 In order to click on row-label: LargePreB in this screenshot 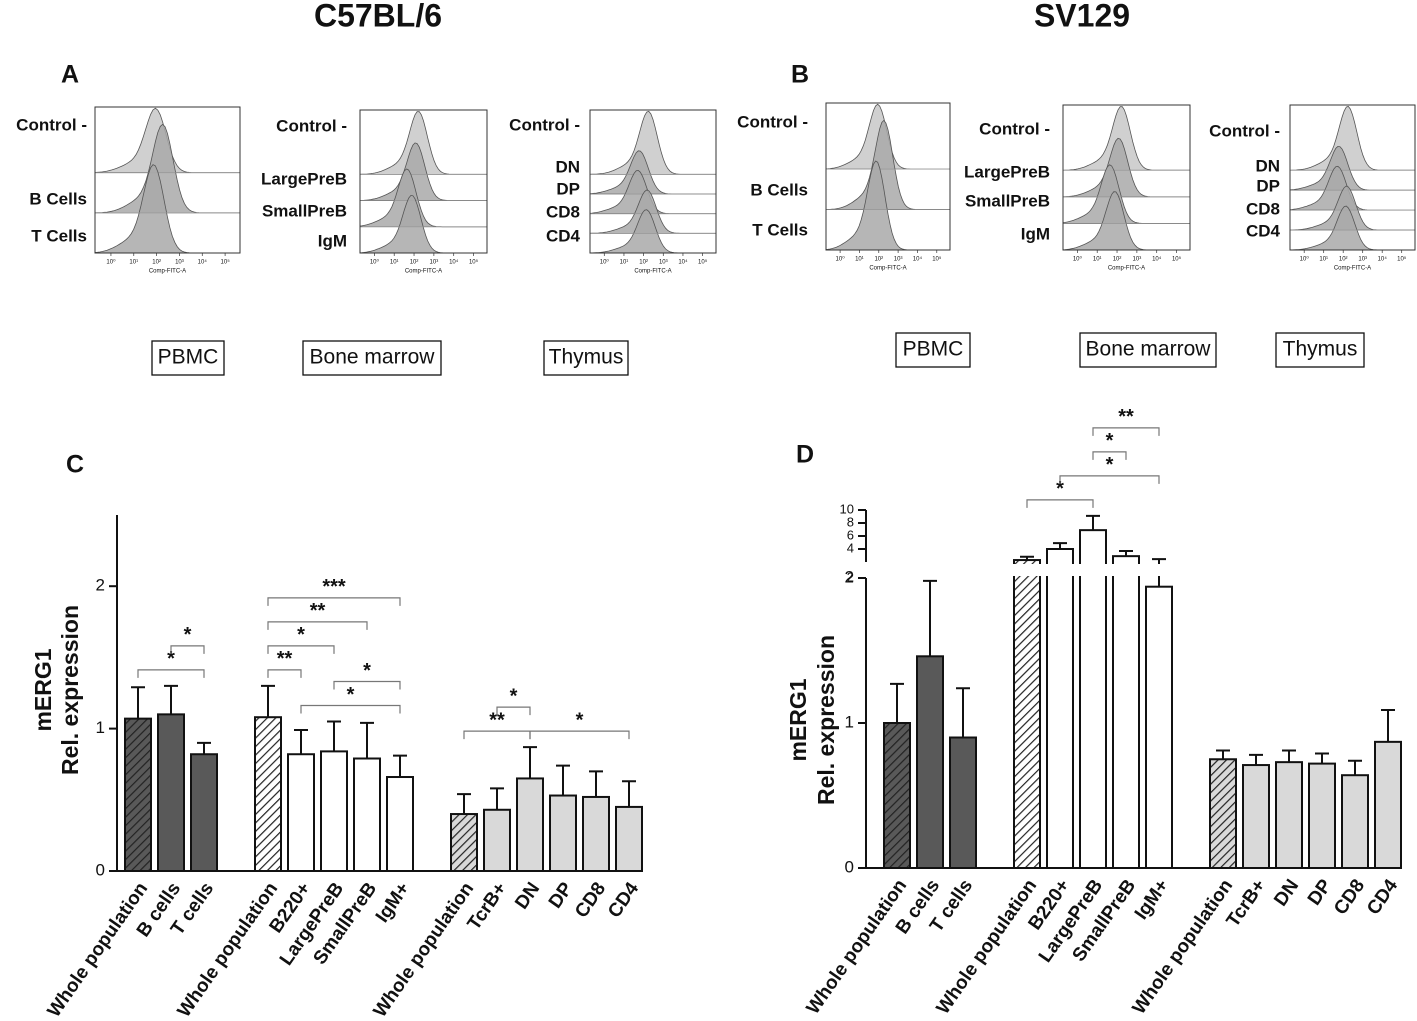, I will do `click(1007, 171)`.